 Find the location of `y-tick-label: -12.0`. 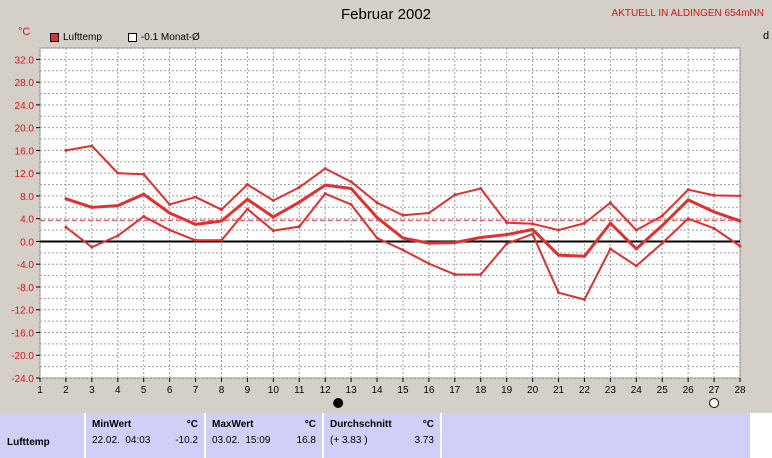

y-tick-label: -12.0 is located at coordinates (22, 311).